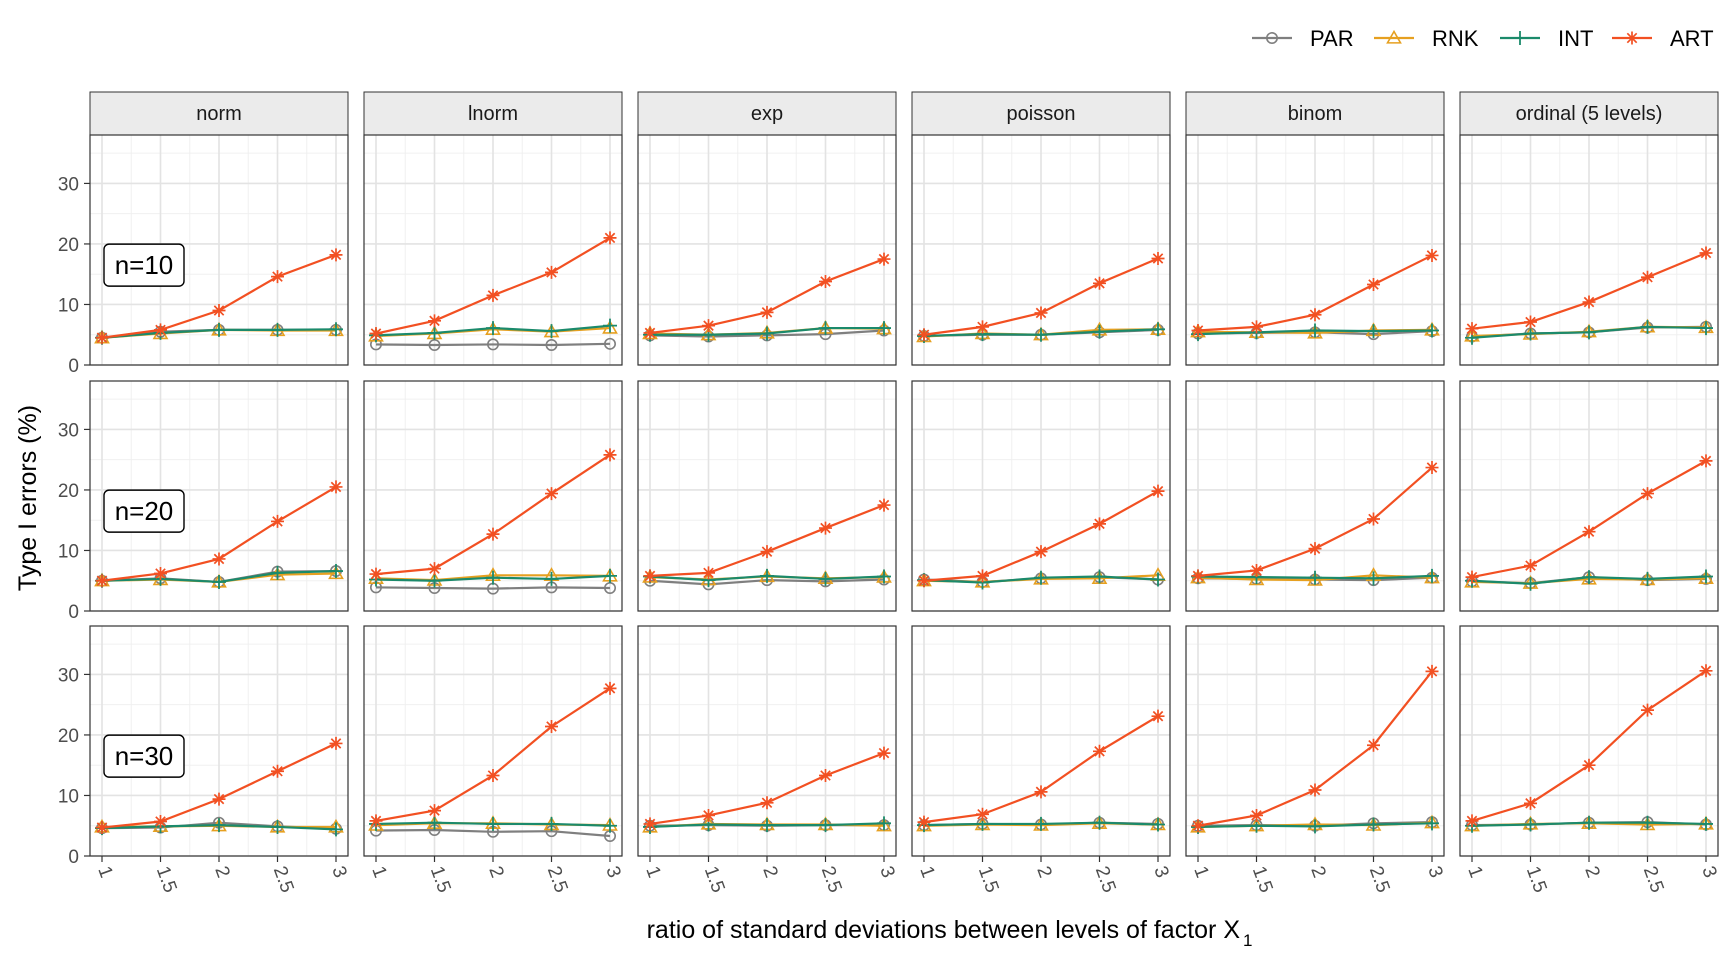 The width and height of the screenshot is (1728, 965). I want to click on row-label-box, so click(144, 265).